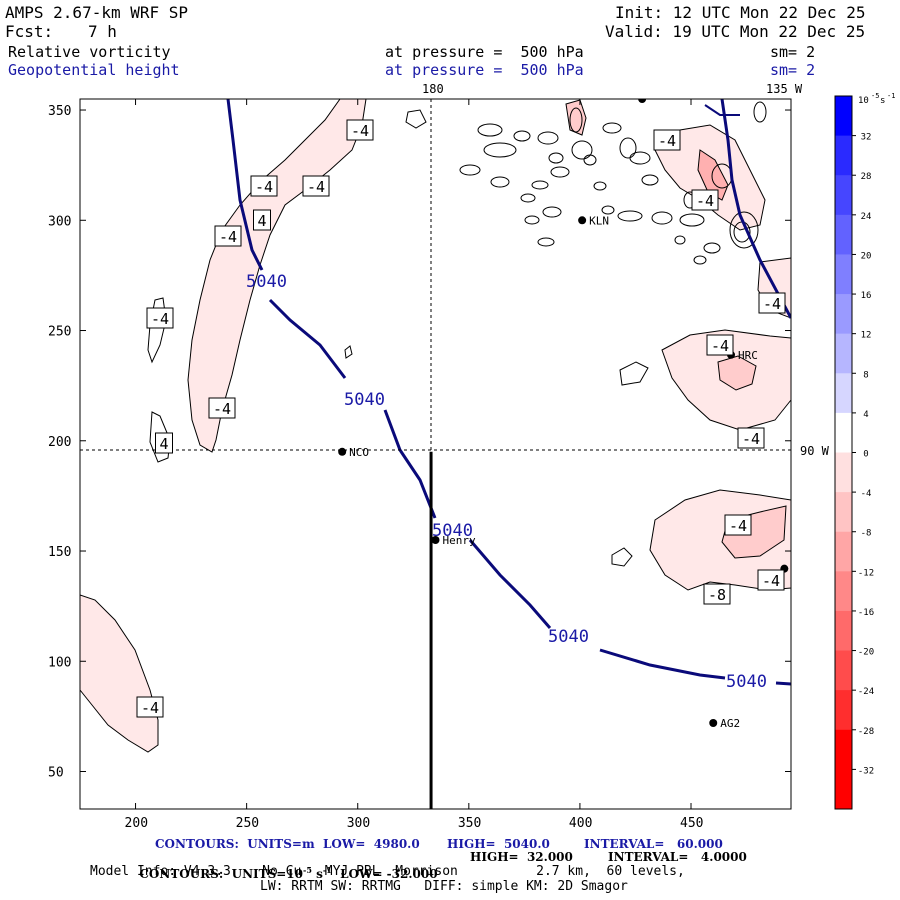  I want to click on station-label: Henry, so click(459, 540).